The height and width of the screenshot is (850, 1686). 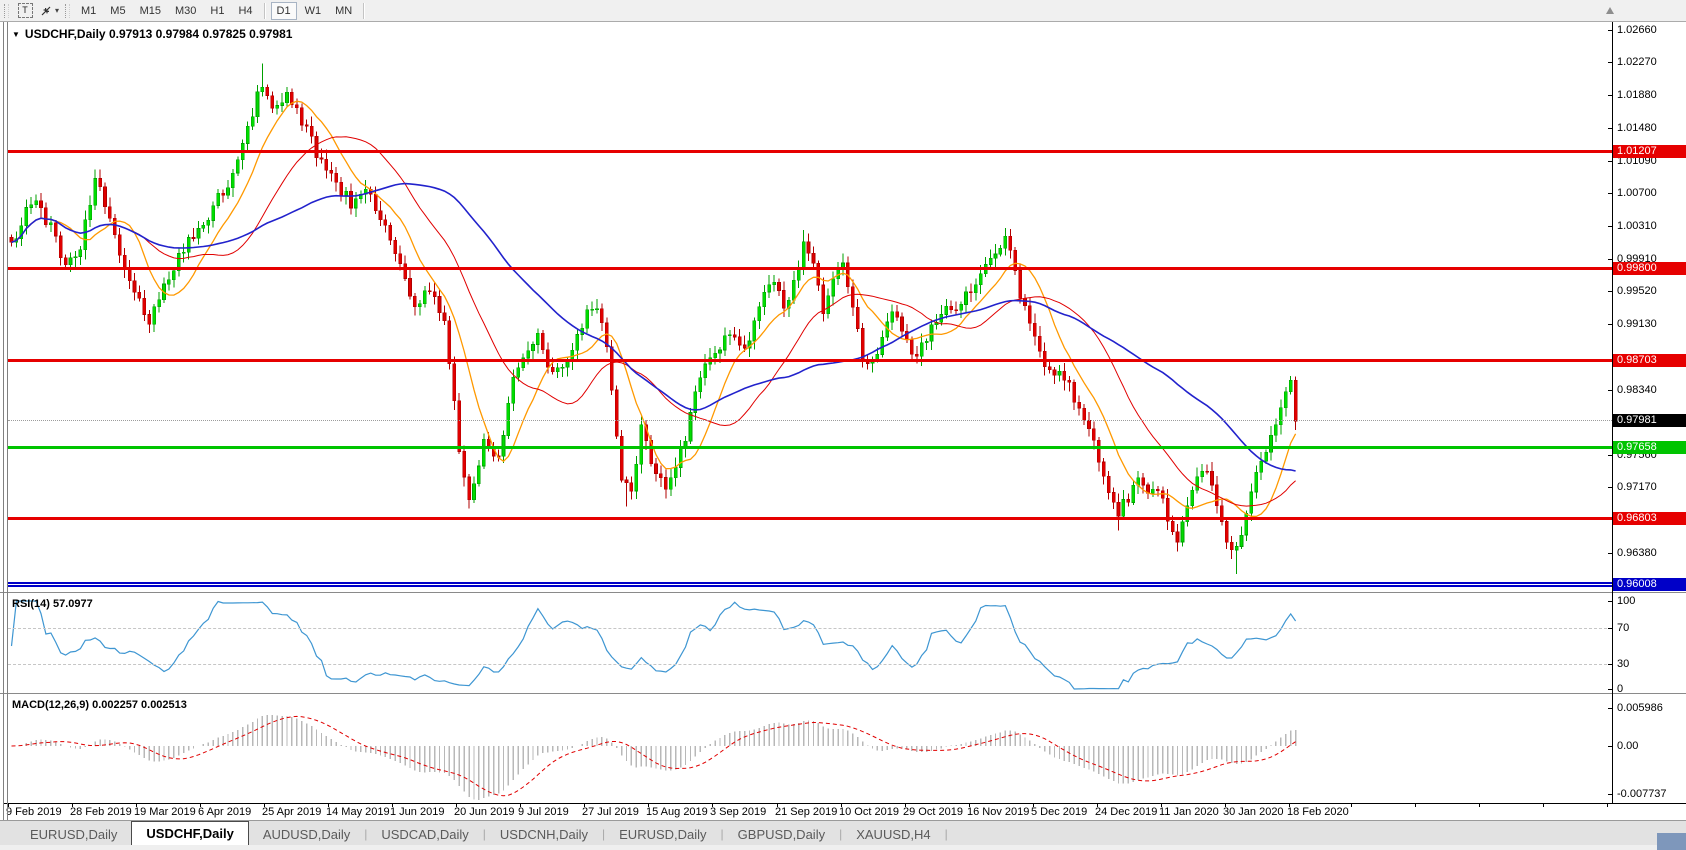 What do you see at coordinates (34, 812) in the screenshot?
I see `date-axis-label: 9 Feb 2019` at bounding box center [34, 812].